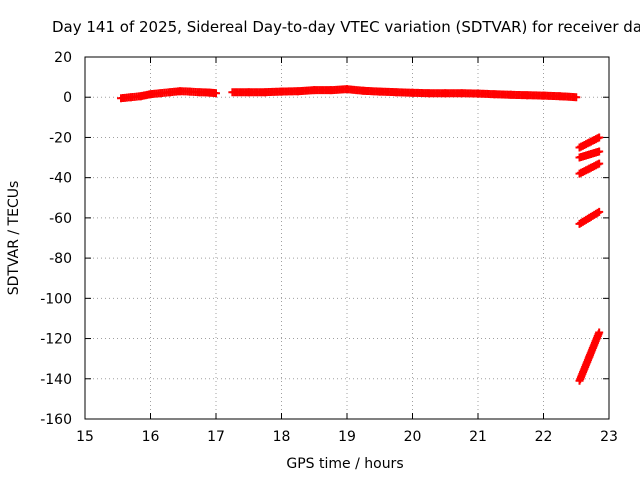  I want to click on y-tick-label: 20, so click(63, 58).